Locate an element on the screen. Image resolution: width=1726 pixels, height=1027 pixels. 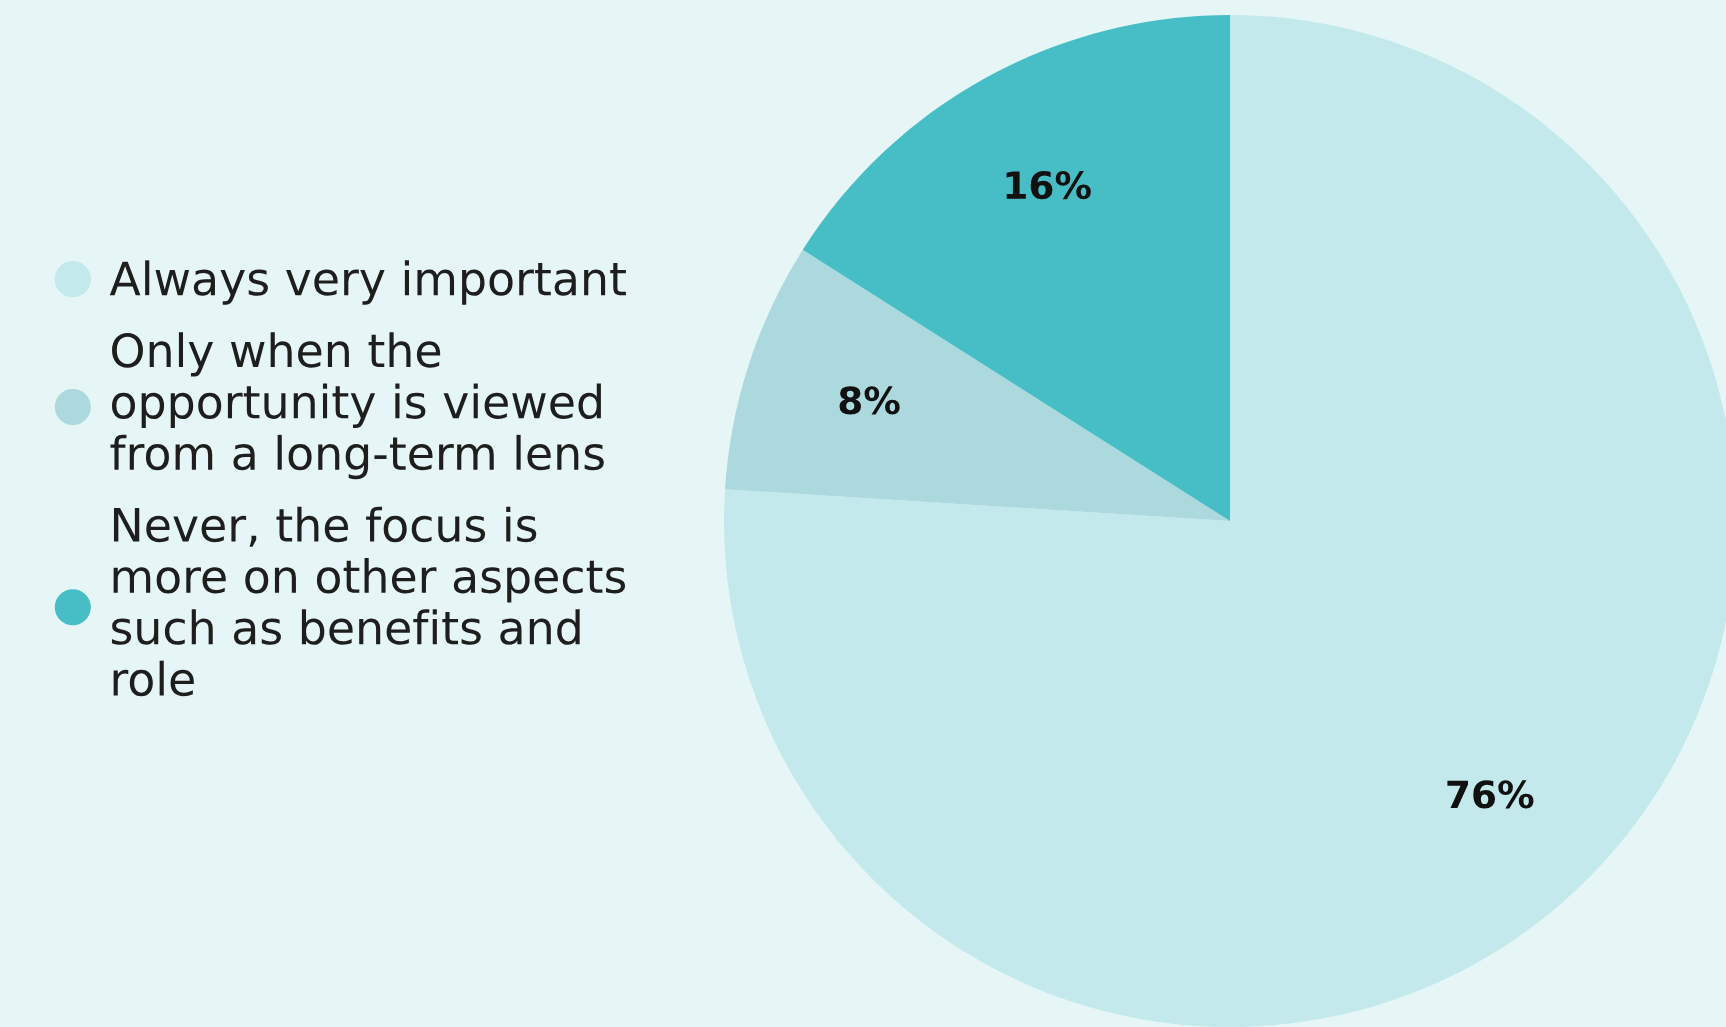
legend-label: Never, the focus is more on other aspects such as benefits and role is located at coordinates (368, 601).